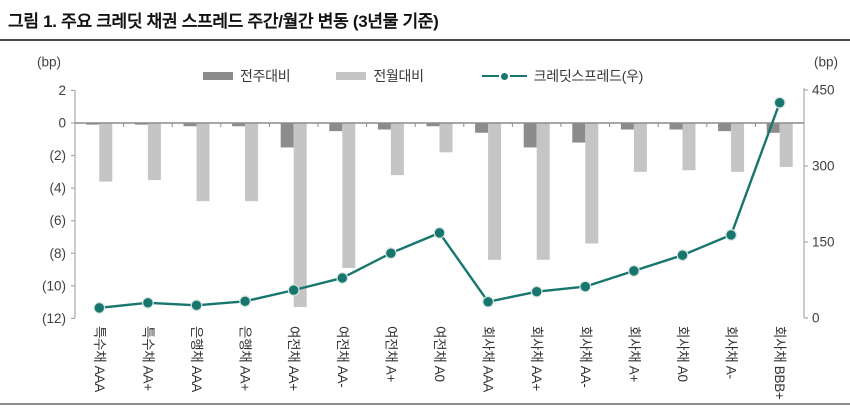 The width and height of the screenshot is (850, 412). Describe the element at coordinates (62, 123) in the screenshot. I see `left-axis-tick-label: 0` at that location.